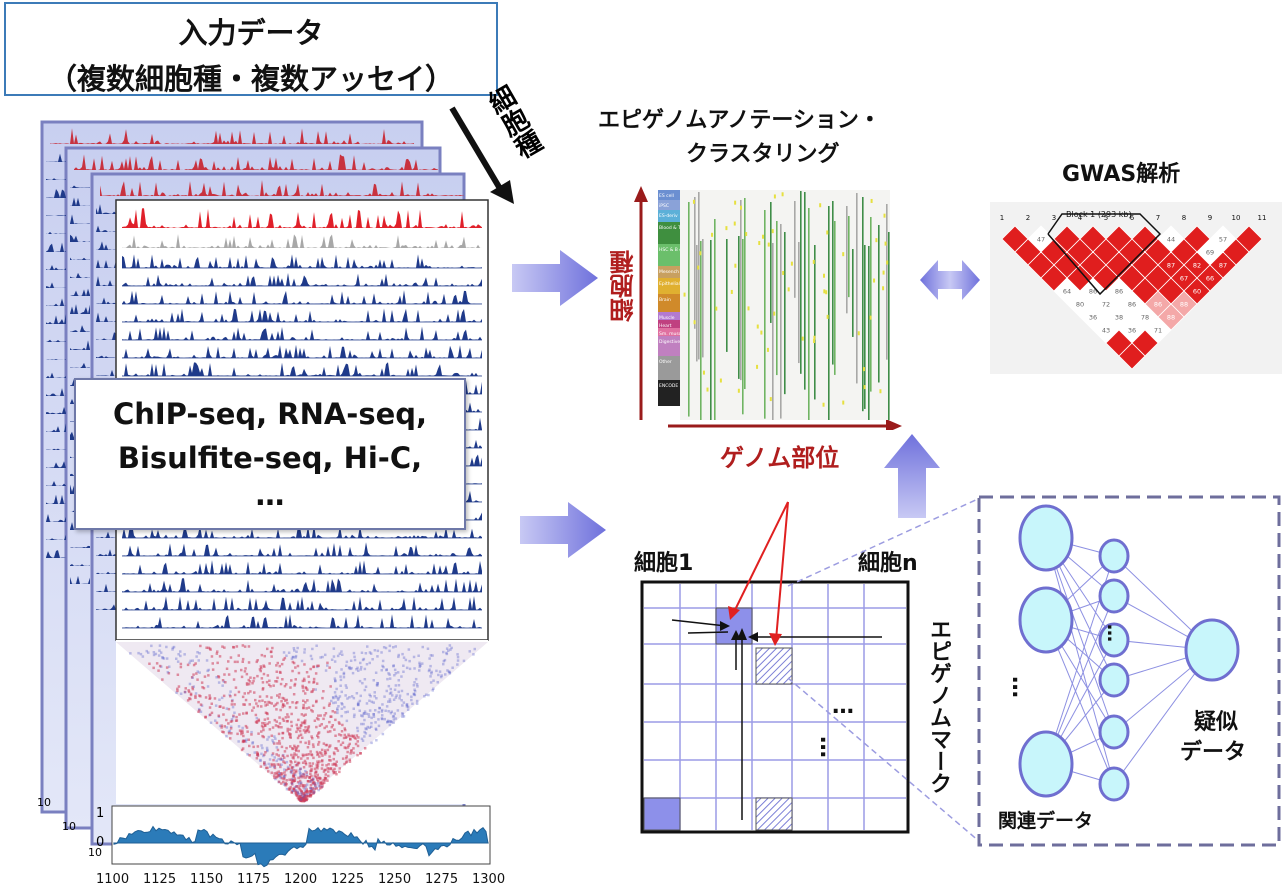  What do you see at coordinates (669, 342) in the screenshot?
I see `annotation-legend-label: Digestive` at bounding box center [669, 342].